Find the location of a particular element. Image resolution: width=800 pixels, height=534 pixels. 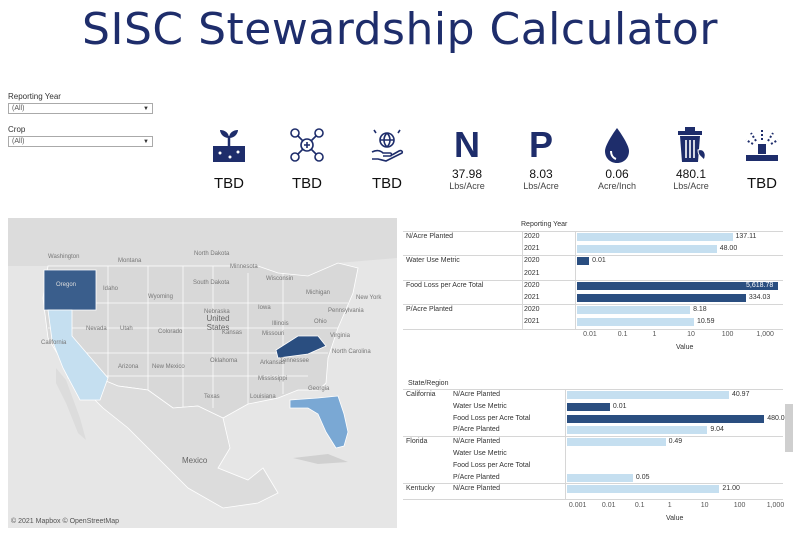

data-label: 48.00 is located at coordinates (728, 249).